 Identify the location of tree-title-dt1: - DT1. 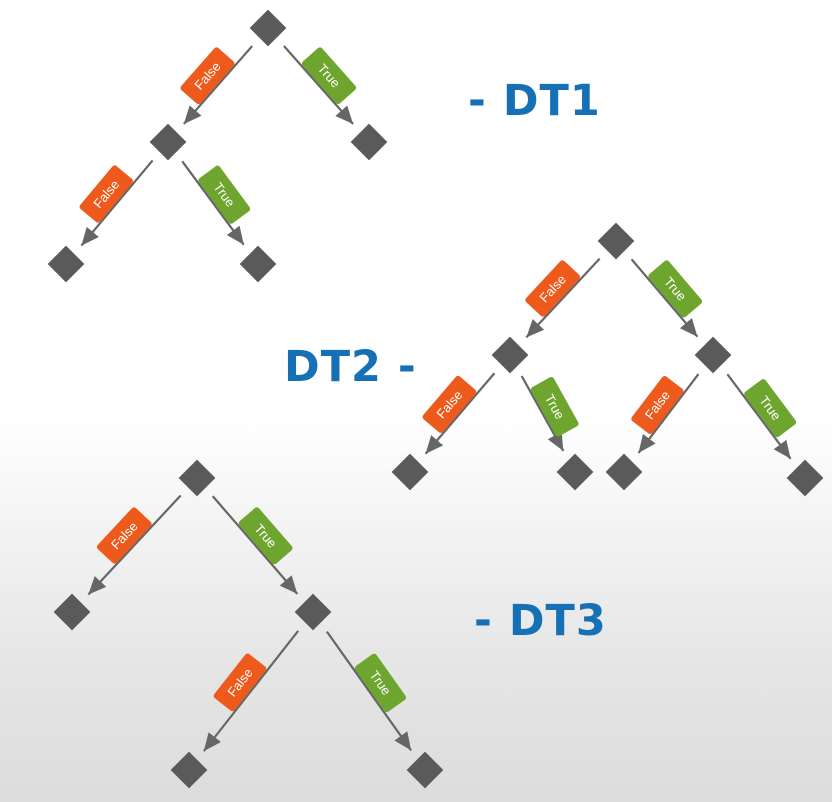
(534, 101).